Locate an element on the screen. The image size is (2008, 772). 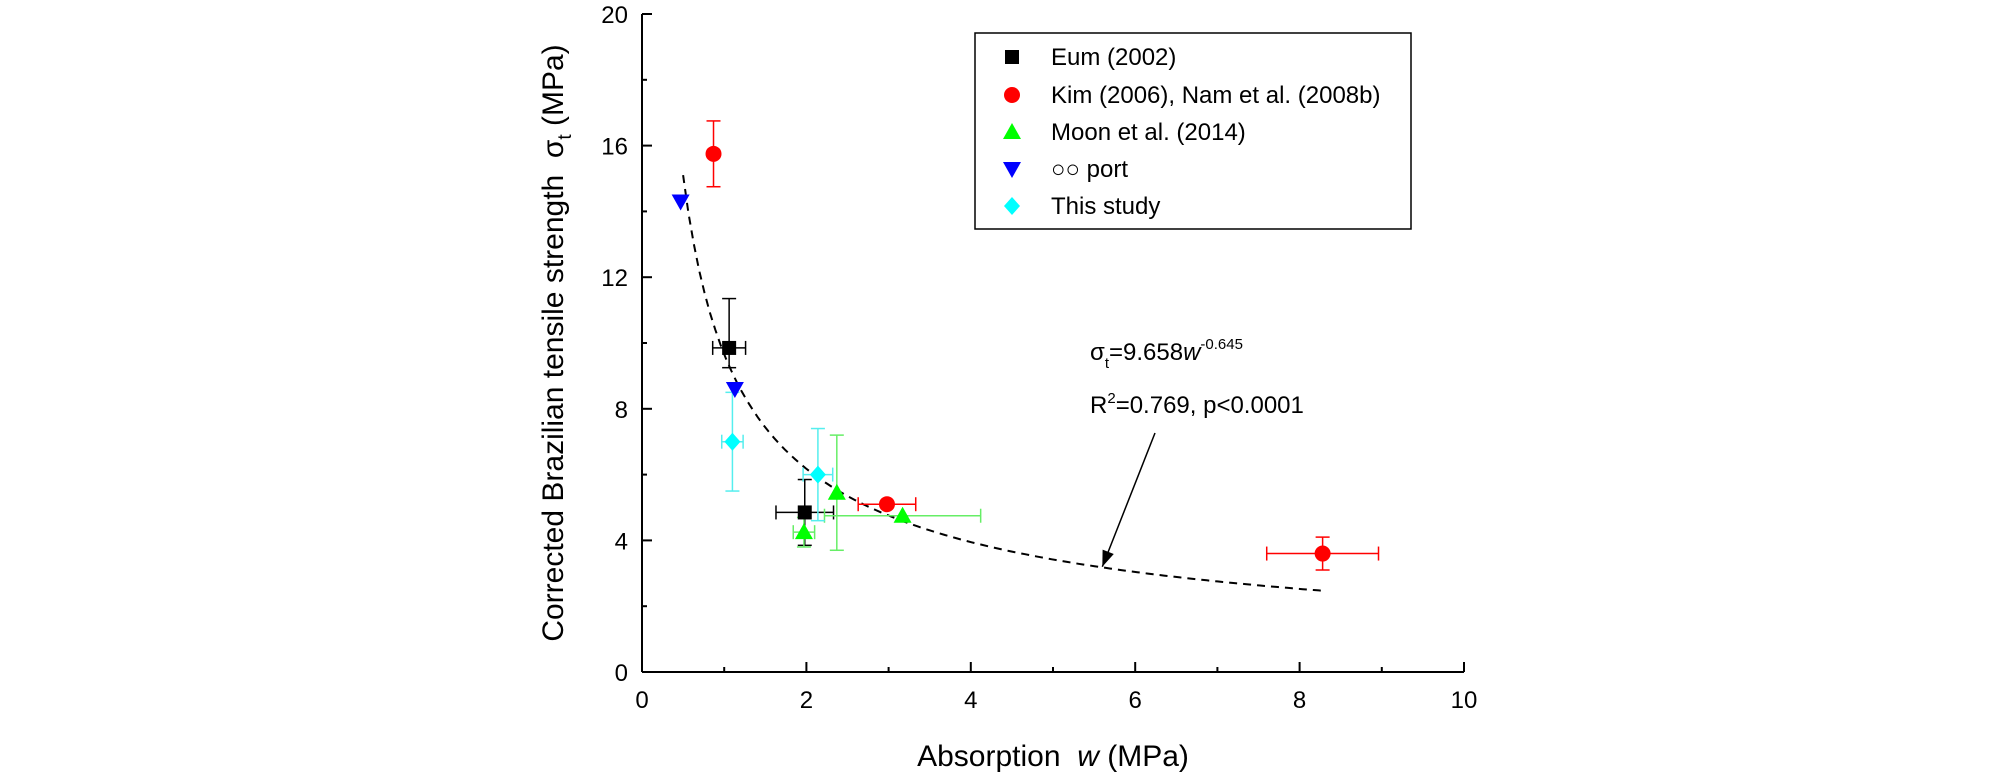
x-ticks: 0 2 4 6 8 10 is located at coordinates (1056, 688).